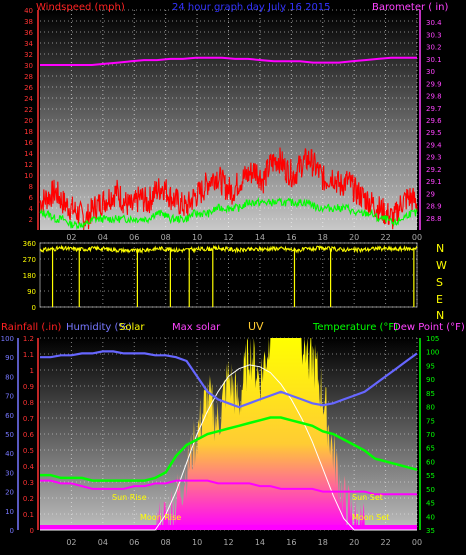 This screenshot has width=466, height=555. Describe the element at coordinates (29, 276) in the screenshot. I see `dir-y-tick-label: 180` at that location.